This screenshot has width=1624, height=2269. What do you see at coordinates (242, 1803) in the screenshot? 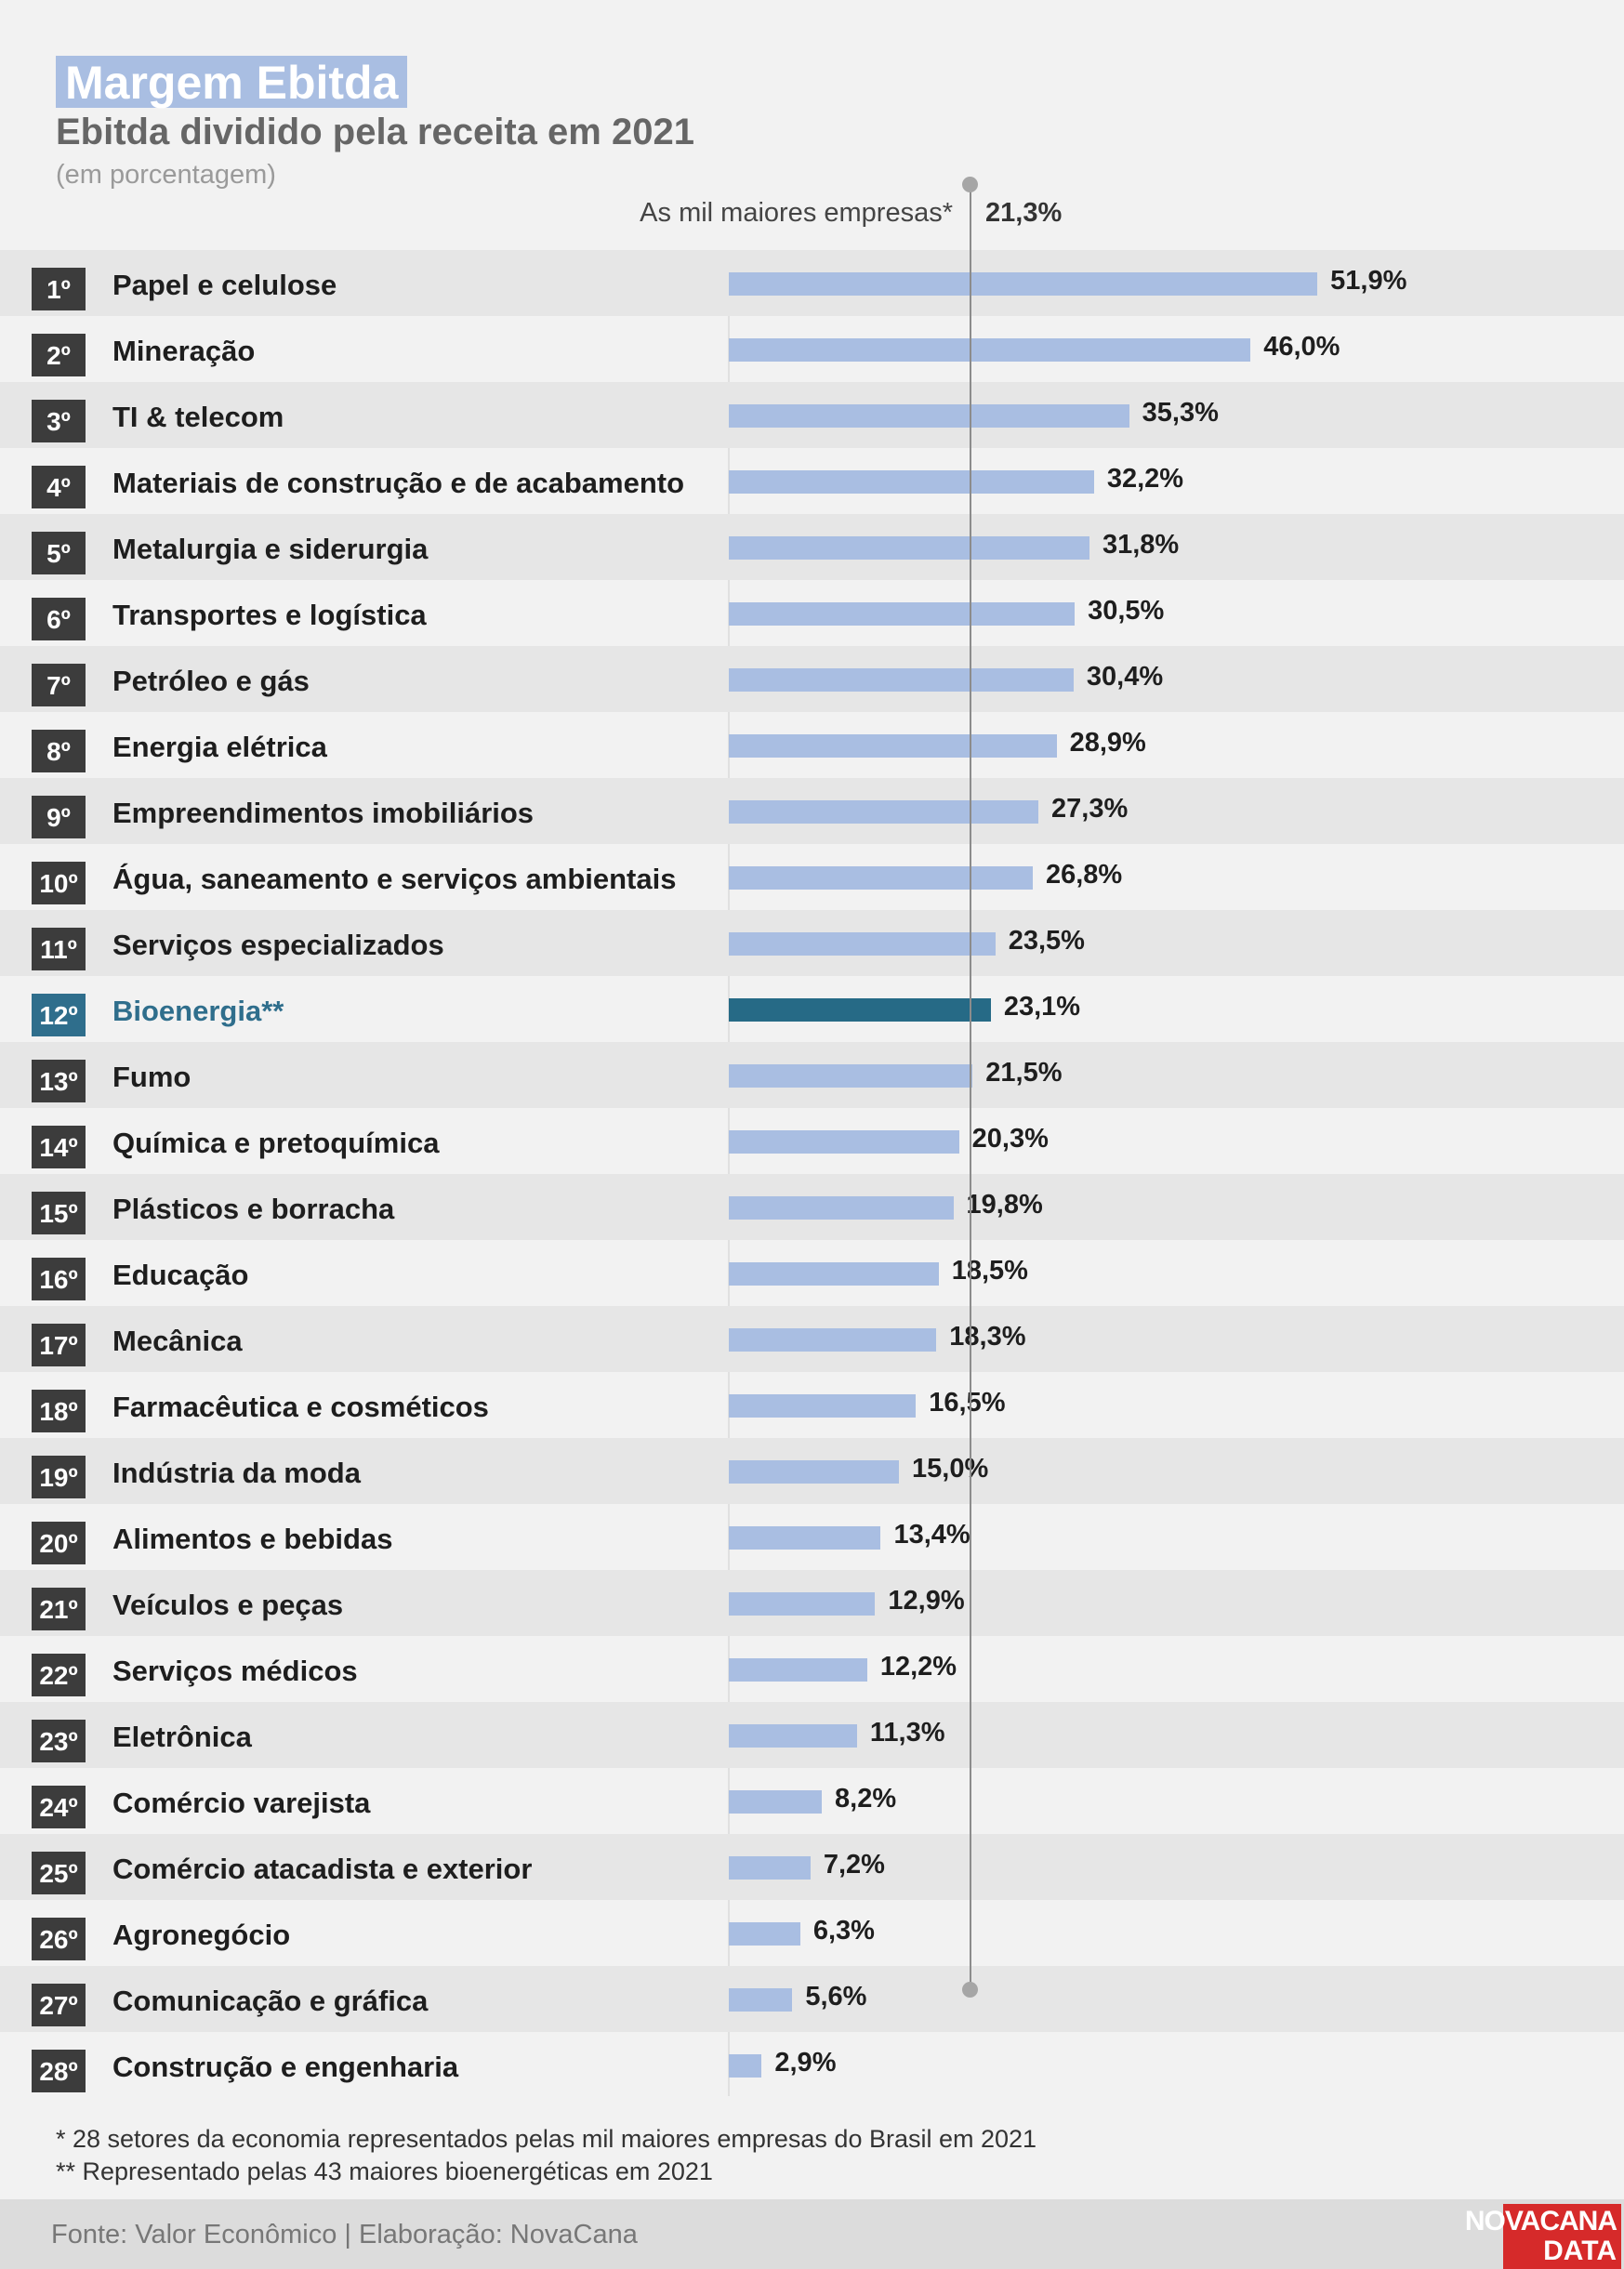
I see `category-label: Comércio varejista` at bounding box center [242, 1803].